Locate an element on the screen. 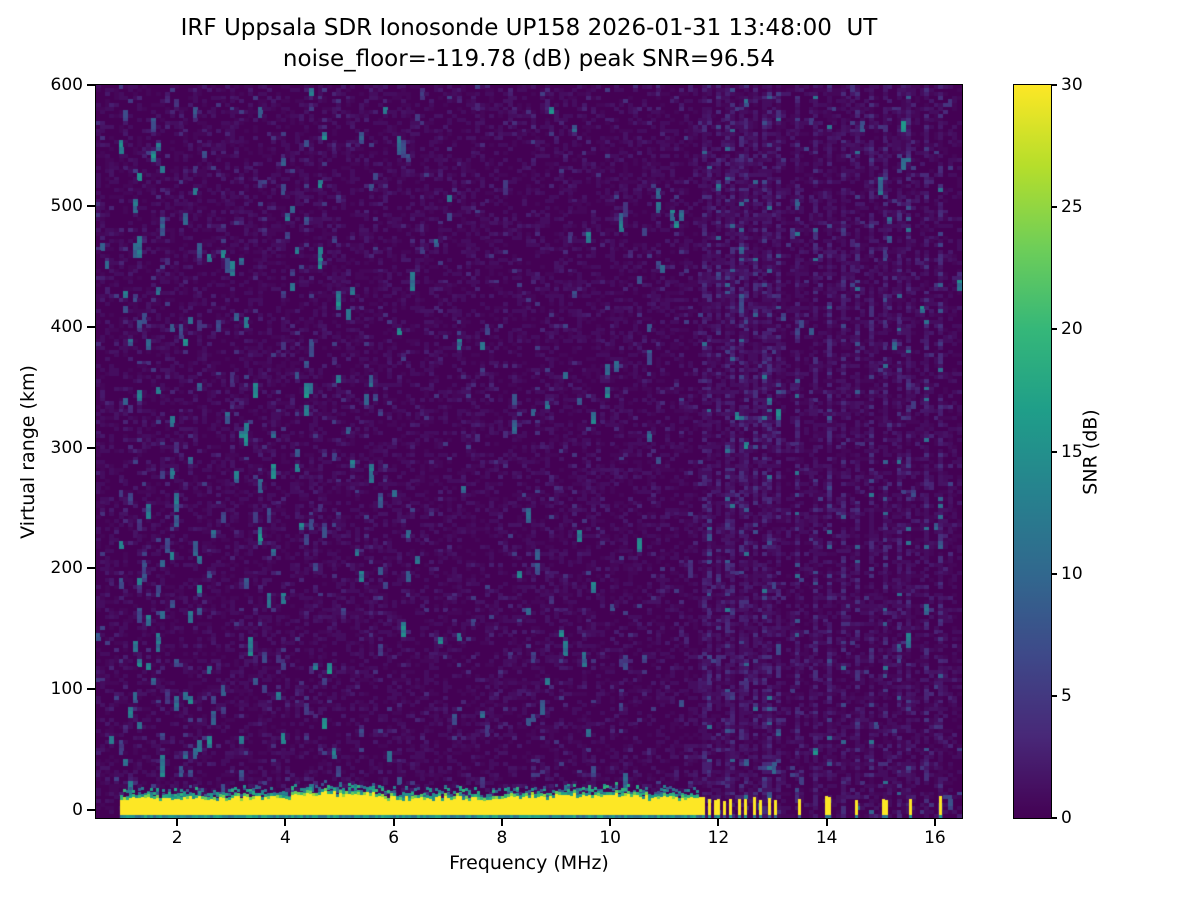  x-tick-label: 4 is located at coordinates (285, 838).